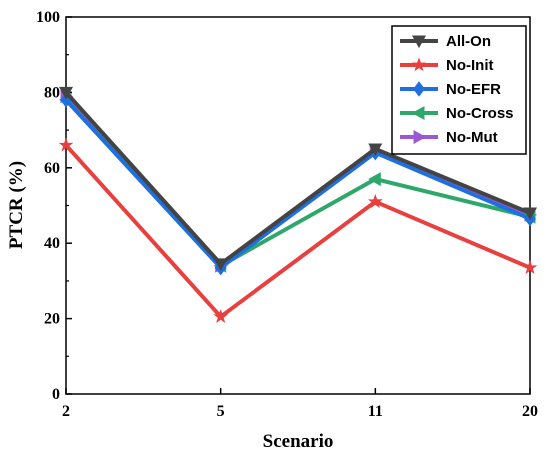  I want to click on x-tick-label: 2, so click(66, 411).